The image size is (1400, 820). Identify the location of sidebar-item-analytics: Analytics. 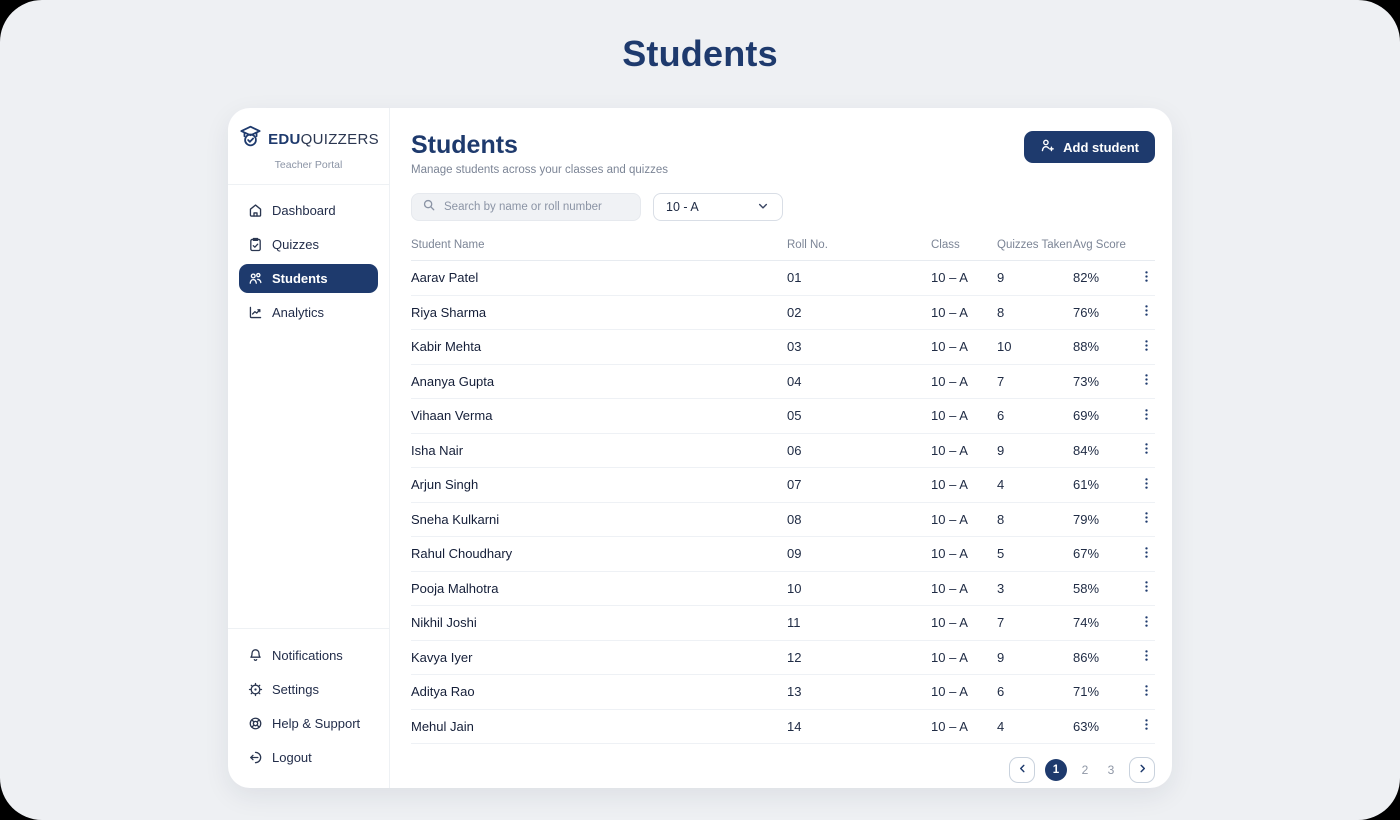
(308, 312).